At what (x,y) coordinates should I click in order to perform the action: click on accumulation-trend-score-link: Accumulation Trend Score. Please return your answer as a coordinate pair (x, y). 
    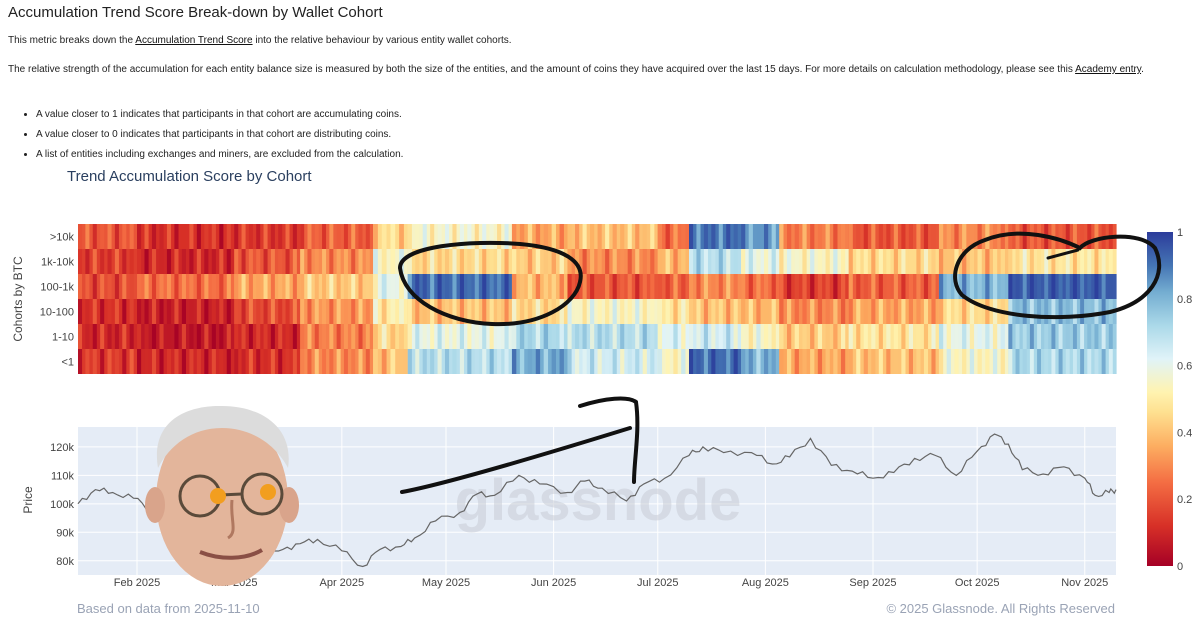
    Looking at the image, I should click on (194, 40).